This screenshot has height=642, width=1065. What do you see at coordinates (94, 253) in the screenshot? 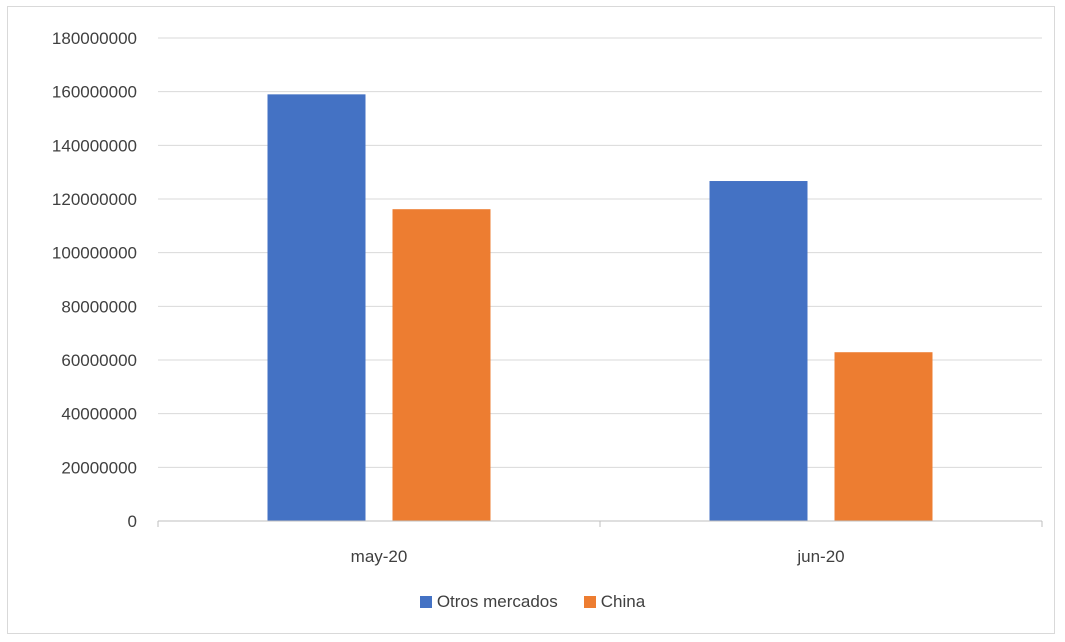
I see `y-tick-label-5: 100000000` at bounding box center [94, 253].